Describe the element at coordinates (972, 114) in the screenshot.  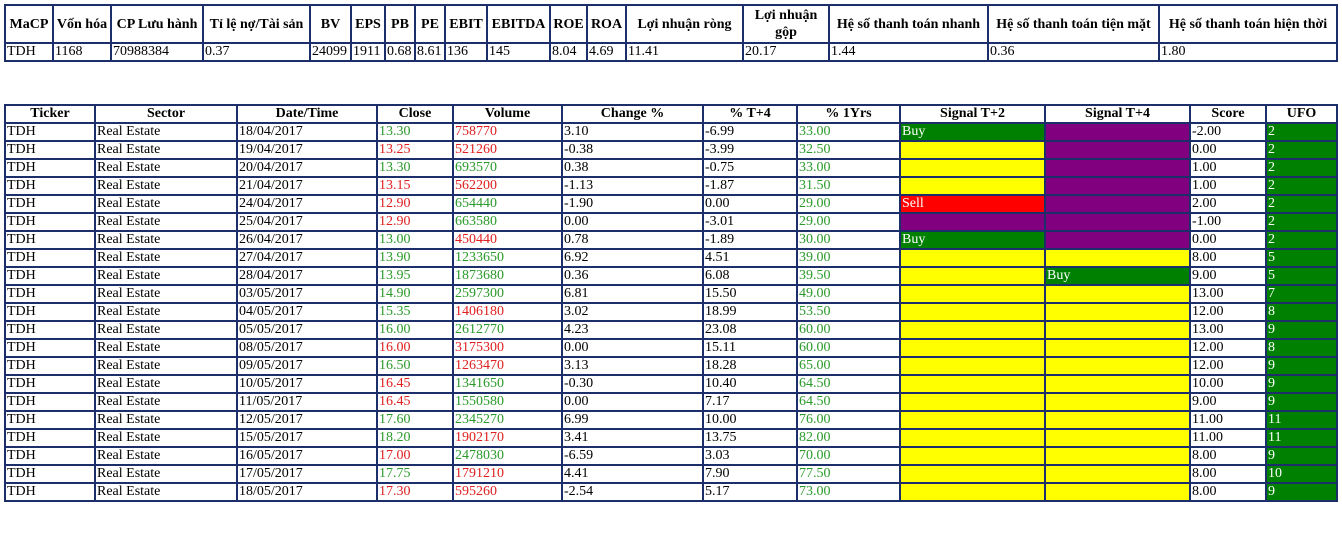
I see `header-cell: Signal T+2` at that location.